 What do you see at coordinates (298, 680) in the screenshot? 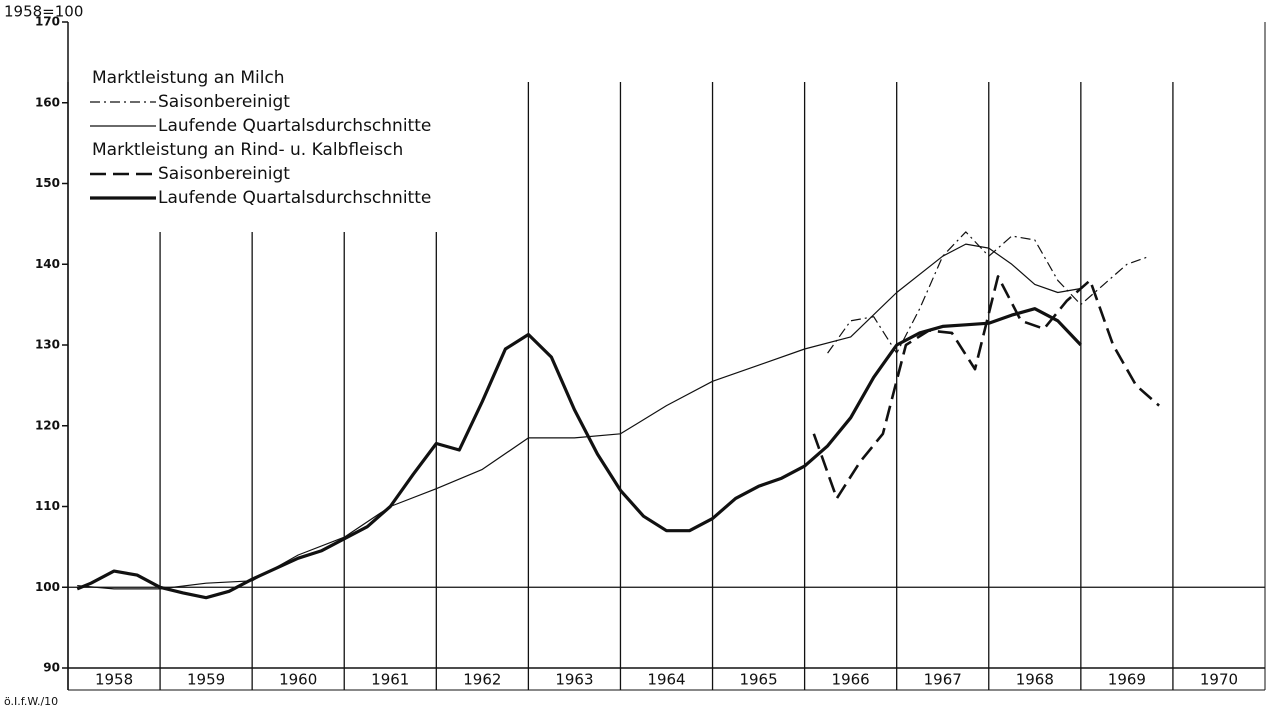
I see `x-tick-label: 1960` at bounding box center [298, 680].